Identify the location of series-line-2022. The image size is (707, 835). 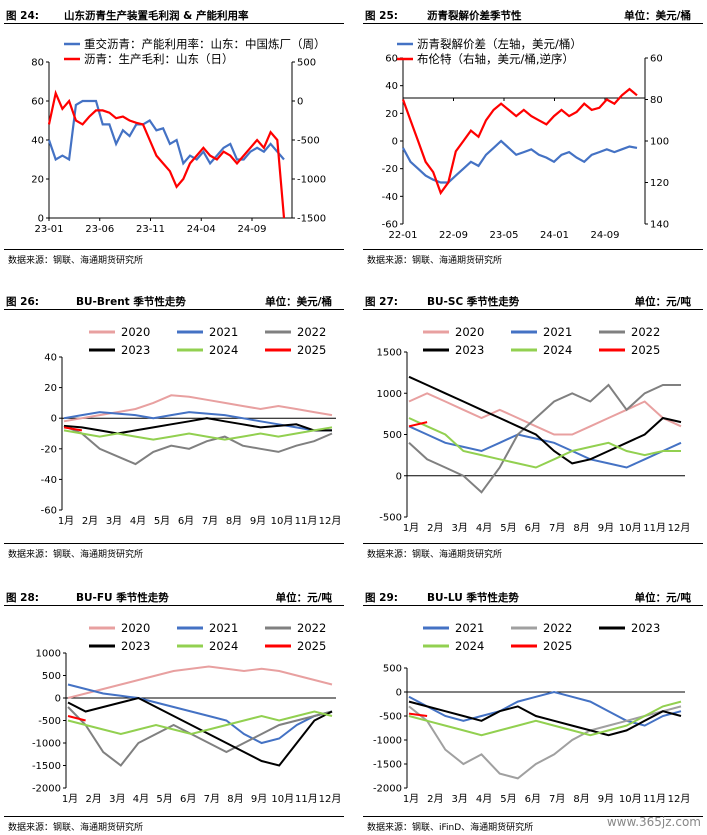
(200, 736).